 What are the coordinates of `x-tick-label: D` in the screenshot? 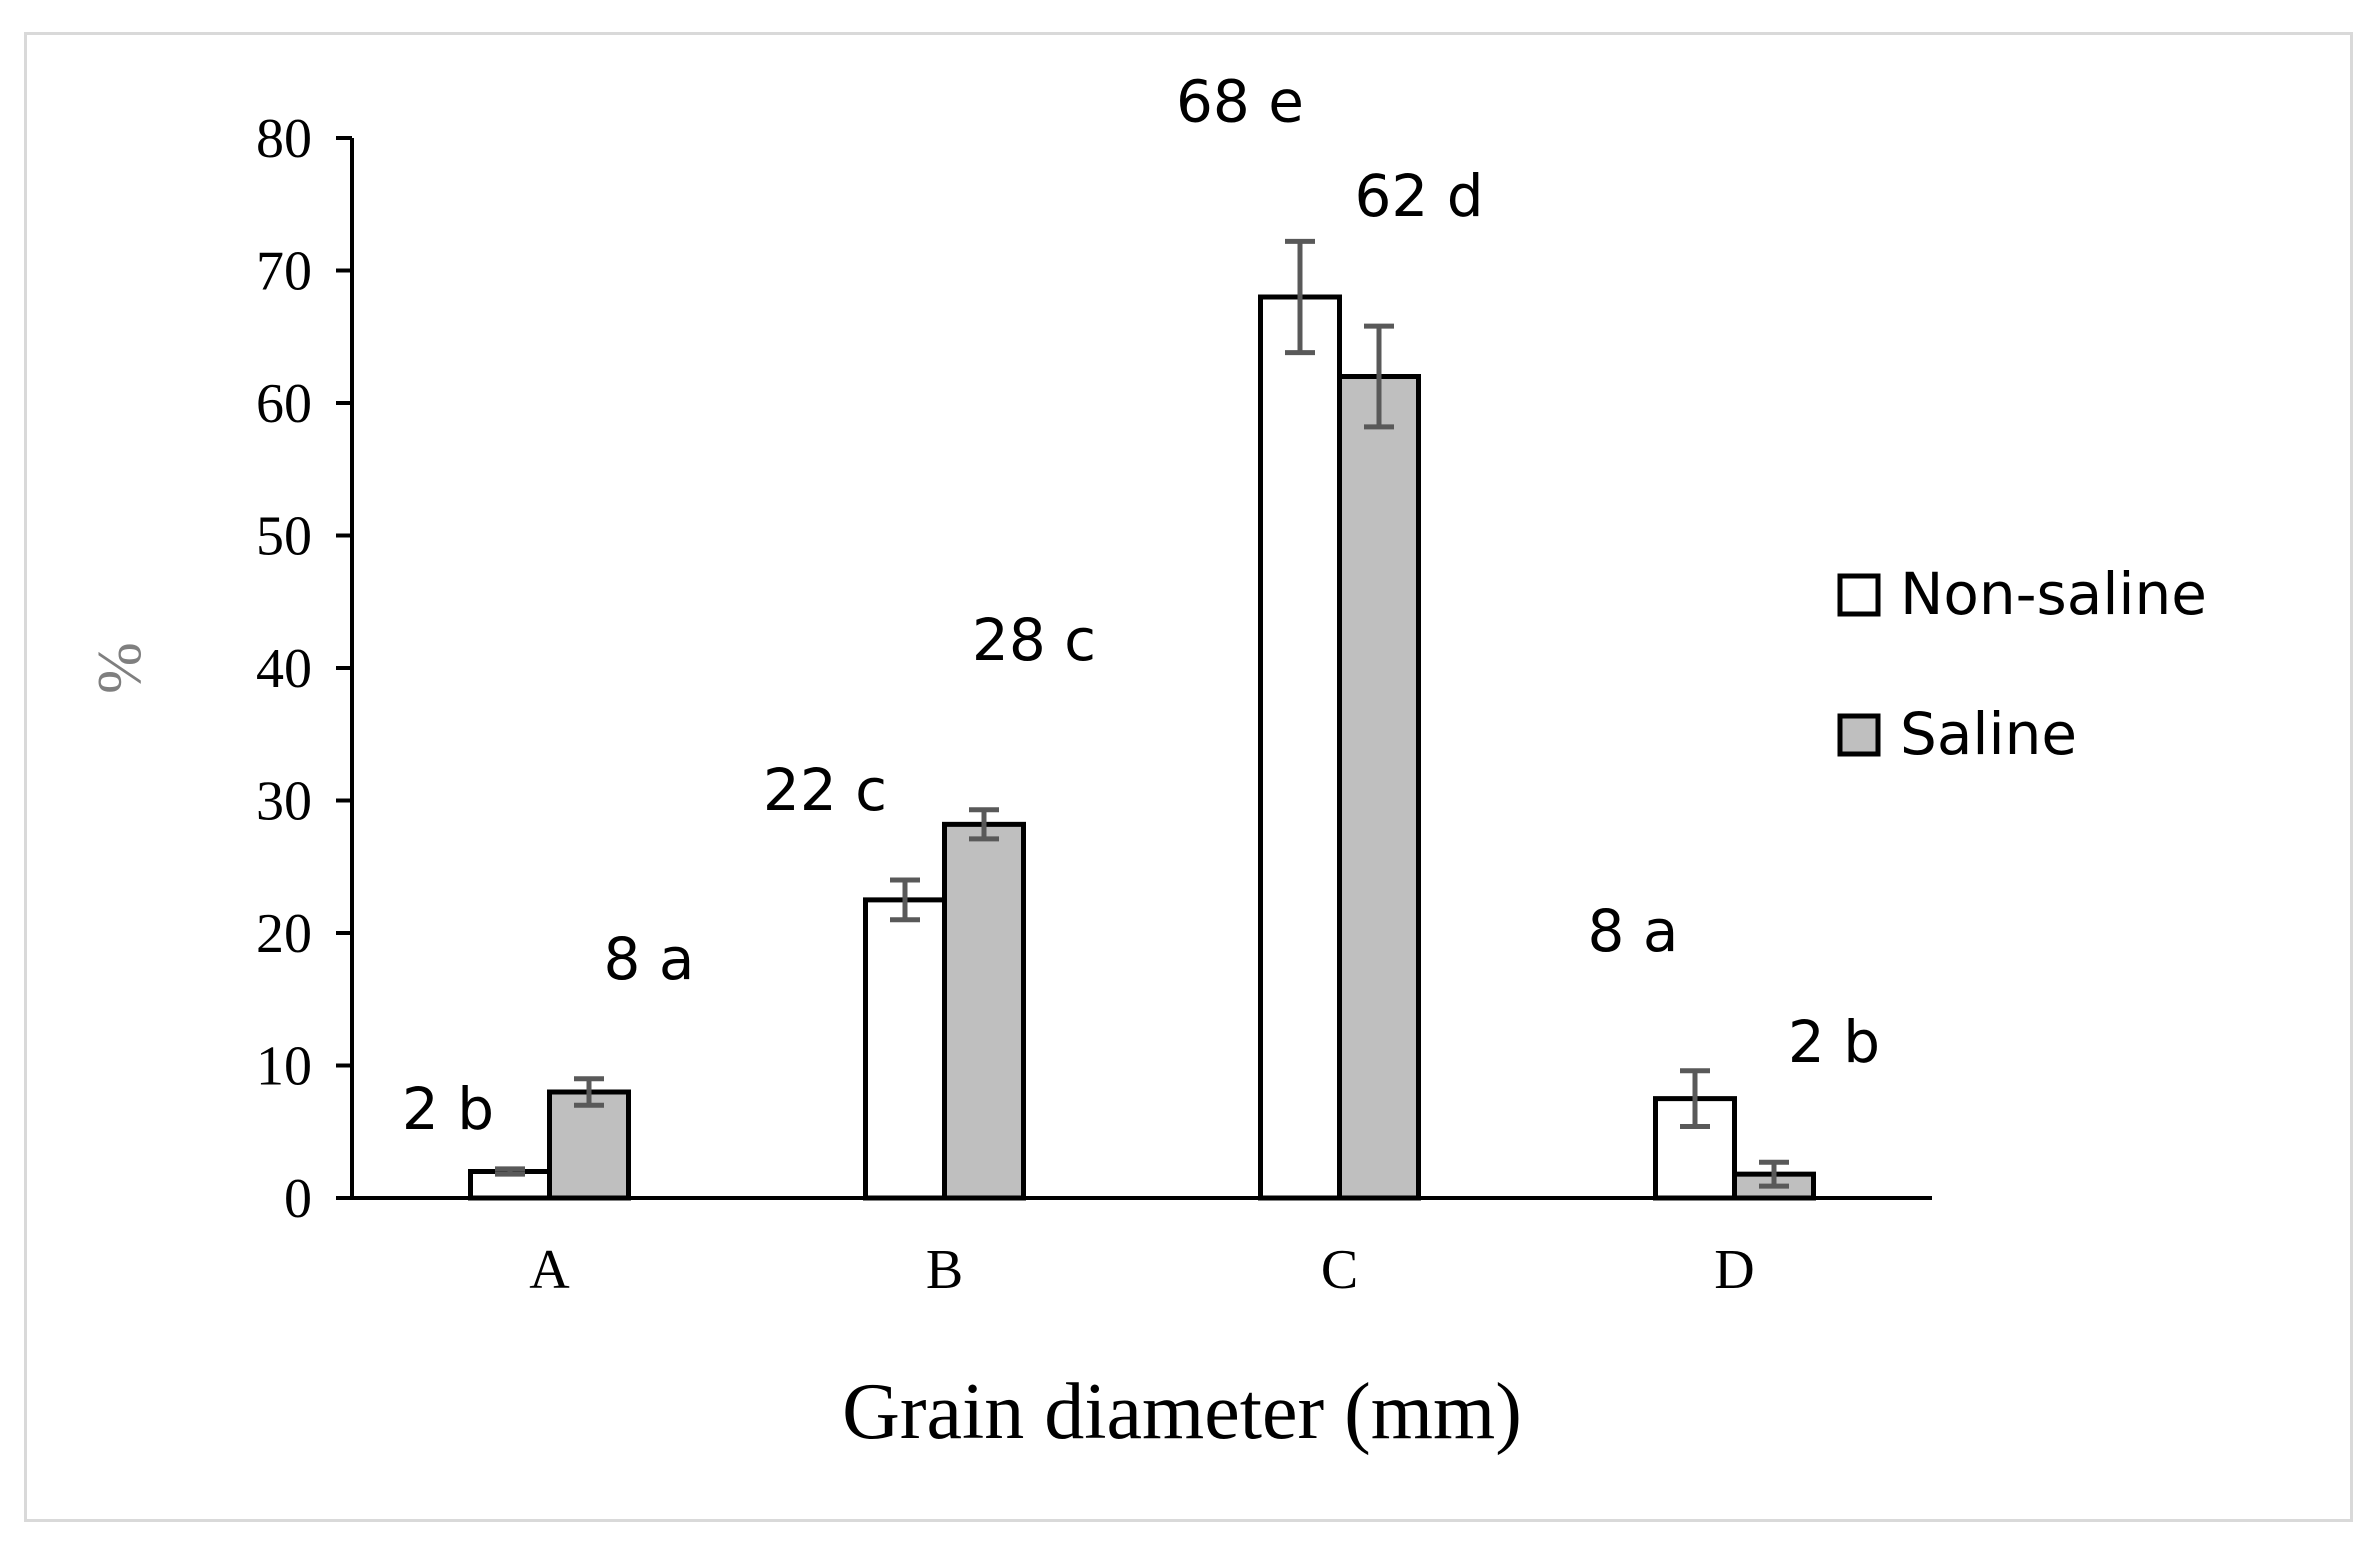 It's located at (1734, 1270).